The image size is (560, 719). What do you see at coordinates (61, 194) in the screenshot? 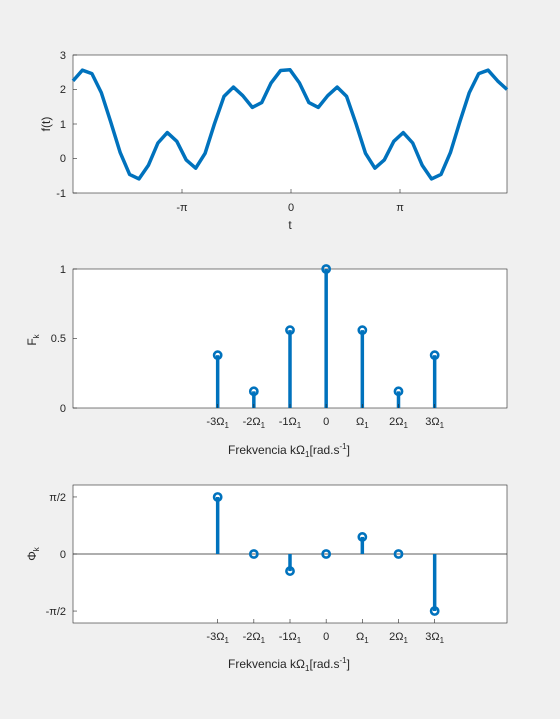
I see `y-tick-label: -1` at bounding box center [61, 194].